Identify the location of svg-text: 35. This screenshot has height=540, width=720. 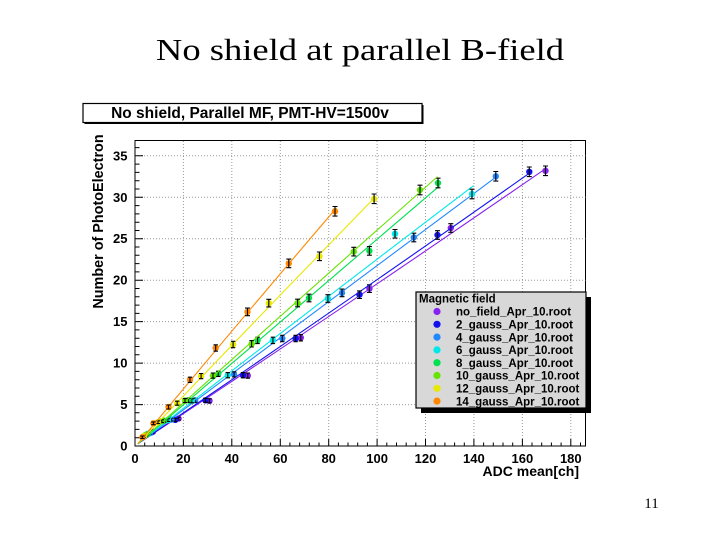
(120, 155).